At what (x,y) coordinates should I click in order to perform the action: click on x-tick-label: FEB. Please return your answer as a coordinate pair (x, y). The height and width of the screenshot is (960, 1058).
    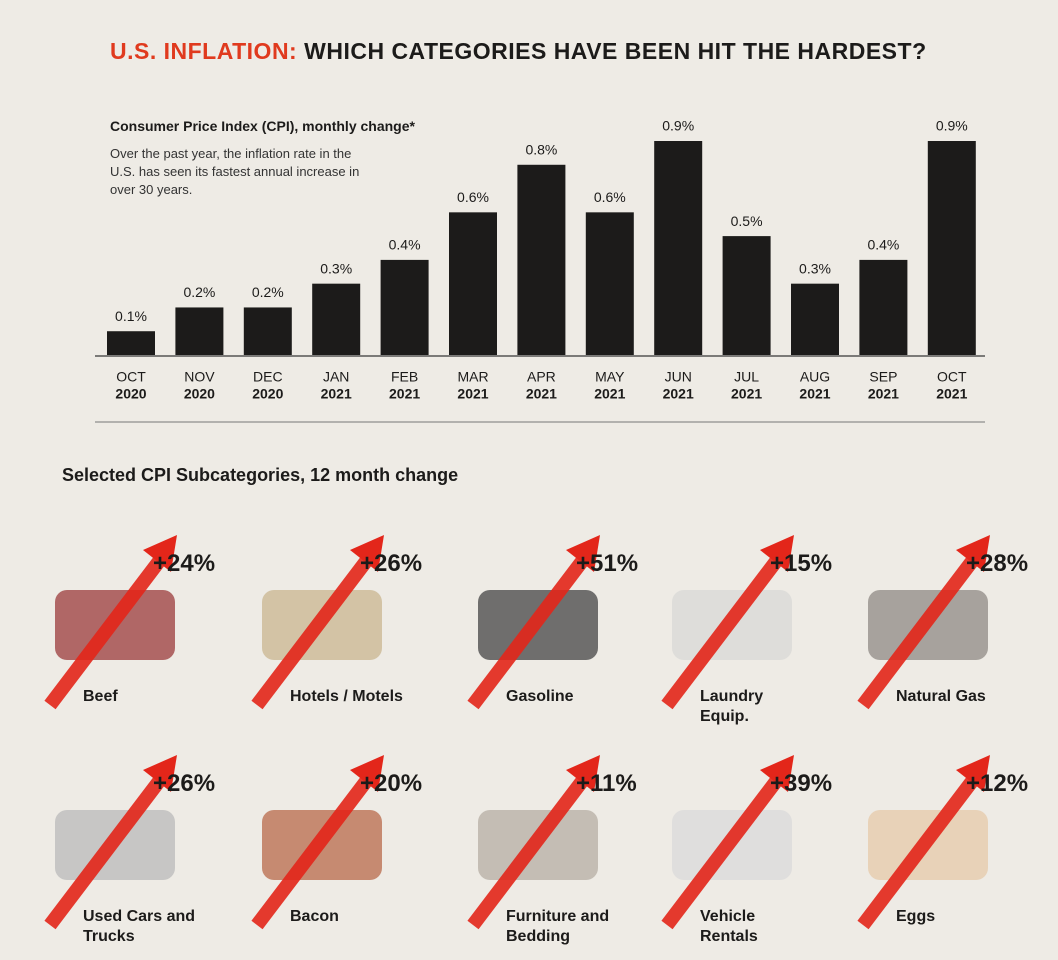
    Looking at the image, I should click on (404, 377).